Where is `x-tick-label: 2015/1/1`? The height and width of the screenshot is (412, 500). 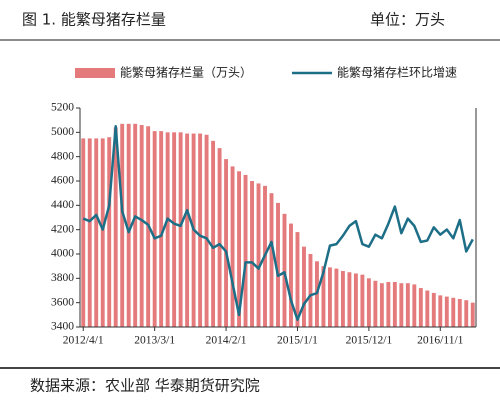
x-tick-label: 2015/1/1 is located at coordinates (297, 341).